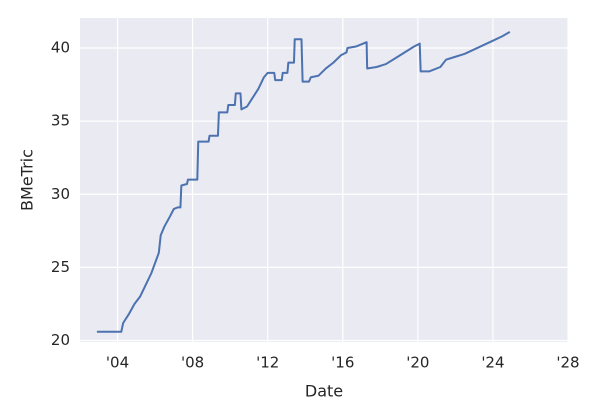 This screenshot has width=600, height=420. I want to click on x-tick-label: '04, so click(117, 363).